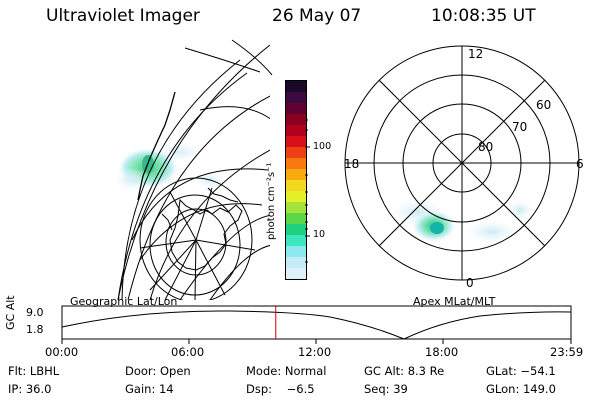  I want to click on gc-alt-info: GC Alt: 8.3 Re, so click(404, 371).